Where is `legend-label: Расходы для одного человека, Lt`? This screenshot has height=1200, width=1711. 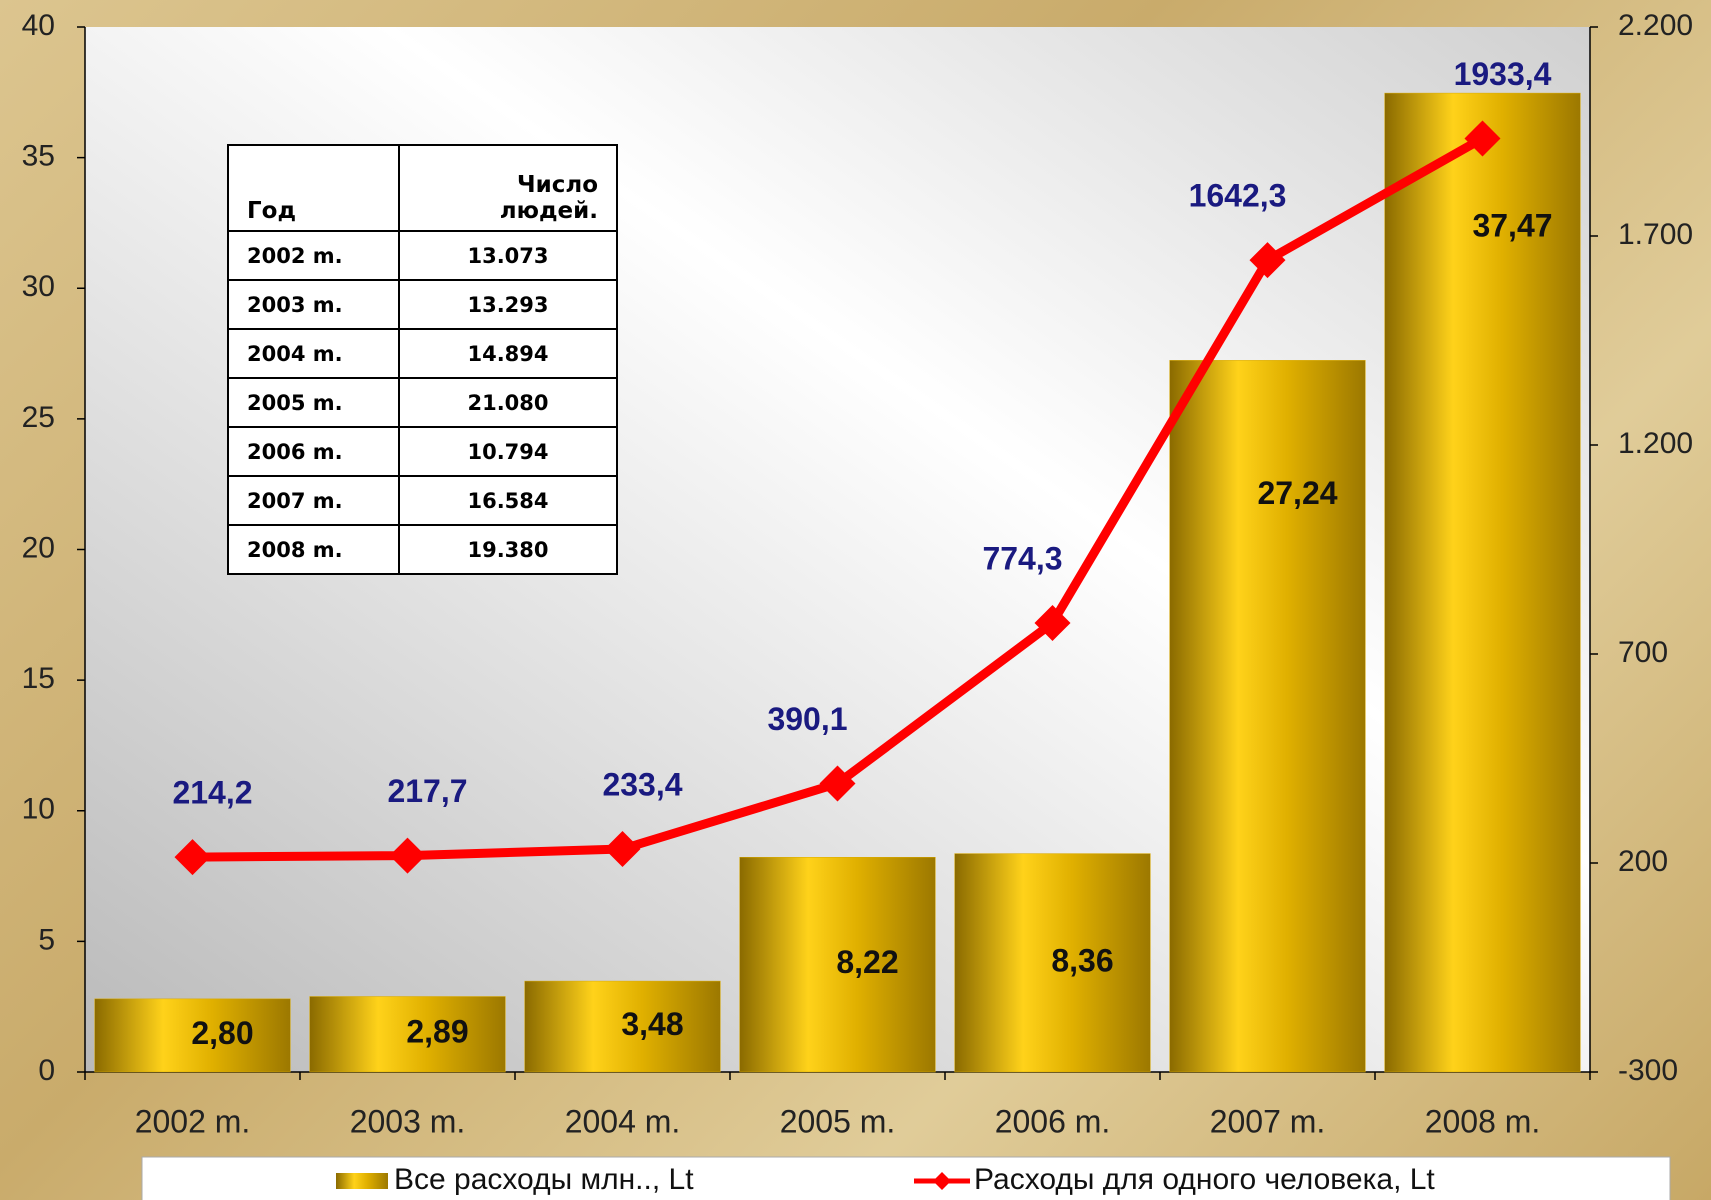 legend-label: Расходы для одного человека, Lt is located at coordinates (1204, 1179).